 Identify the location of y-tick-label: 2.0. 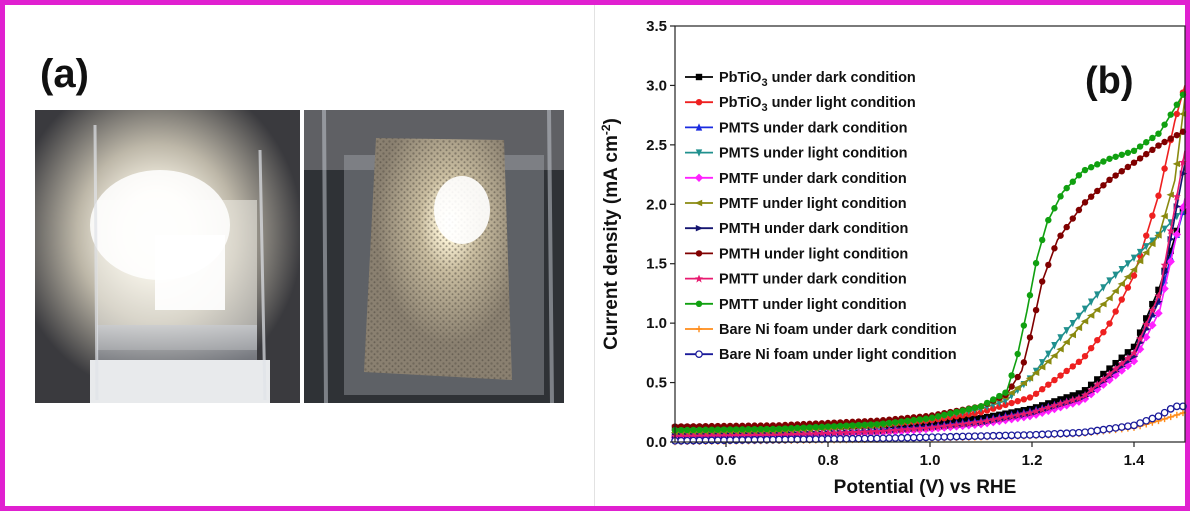
(656, 204).